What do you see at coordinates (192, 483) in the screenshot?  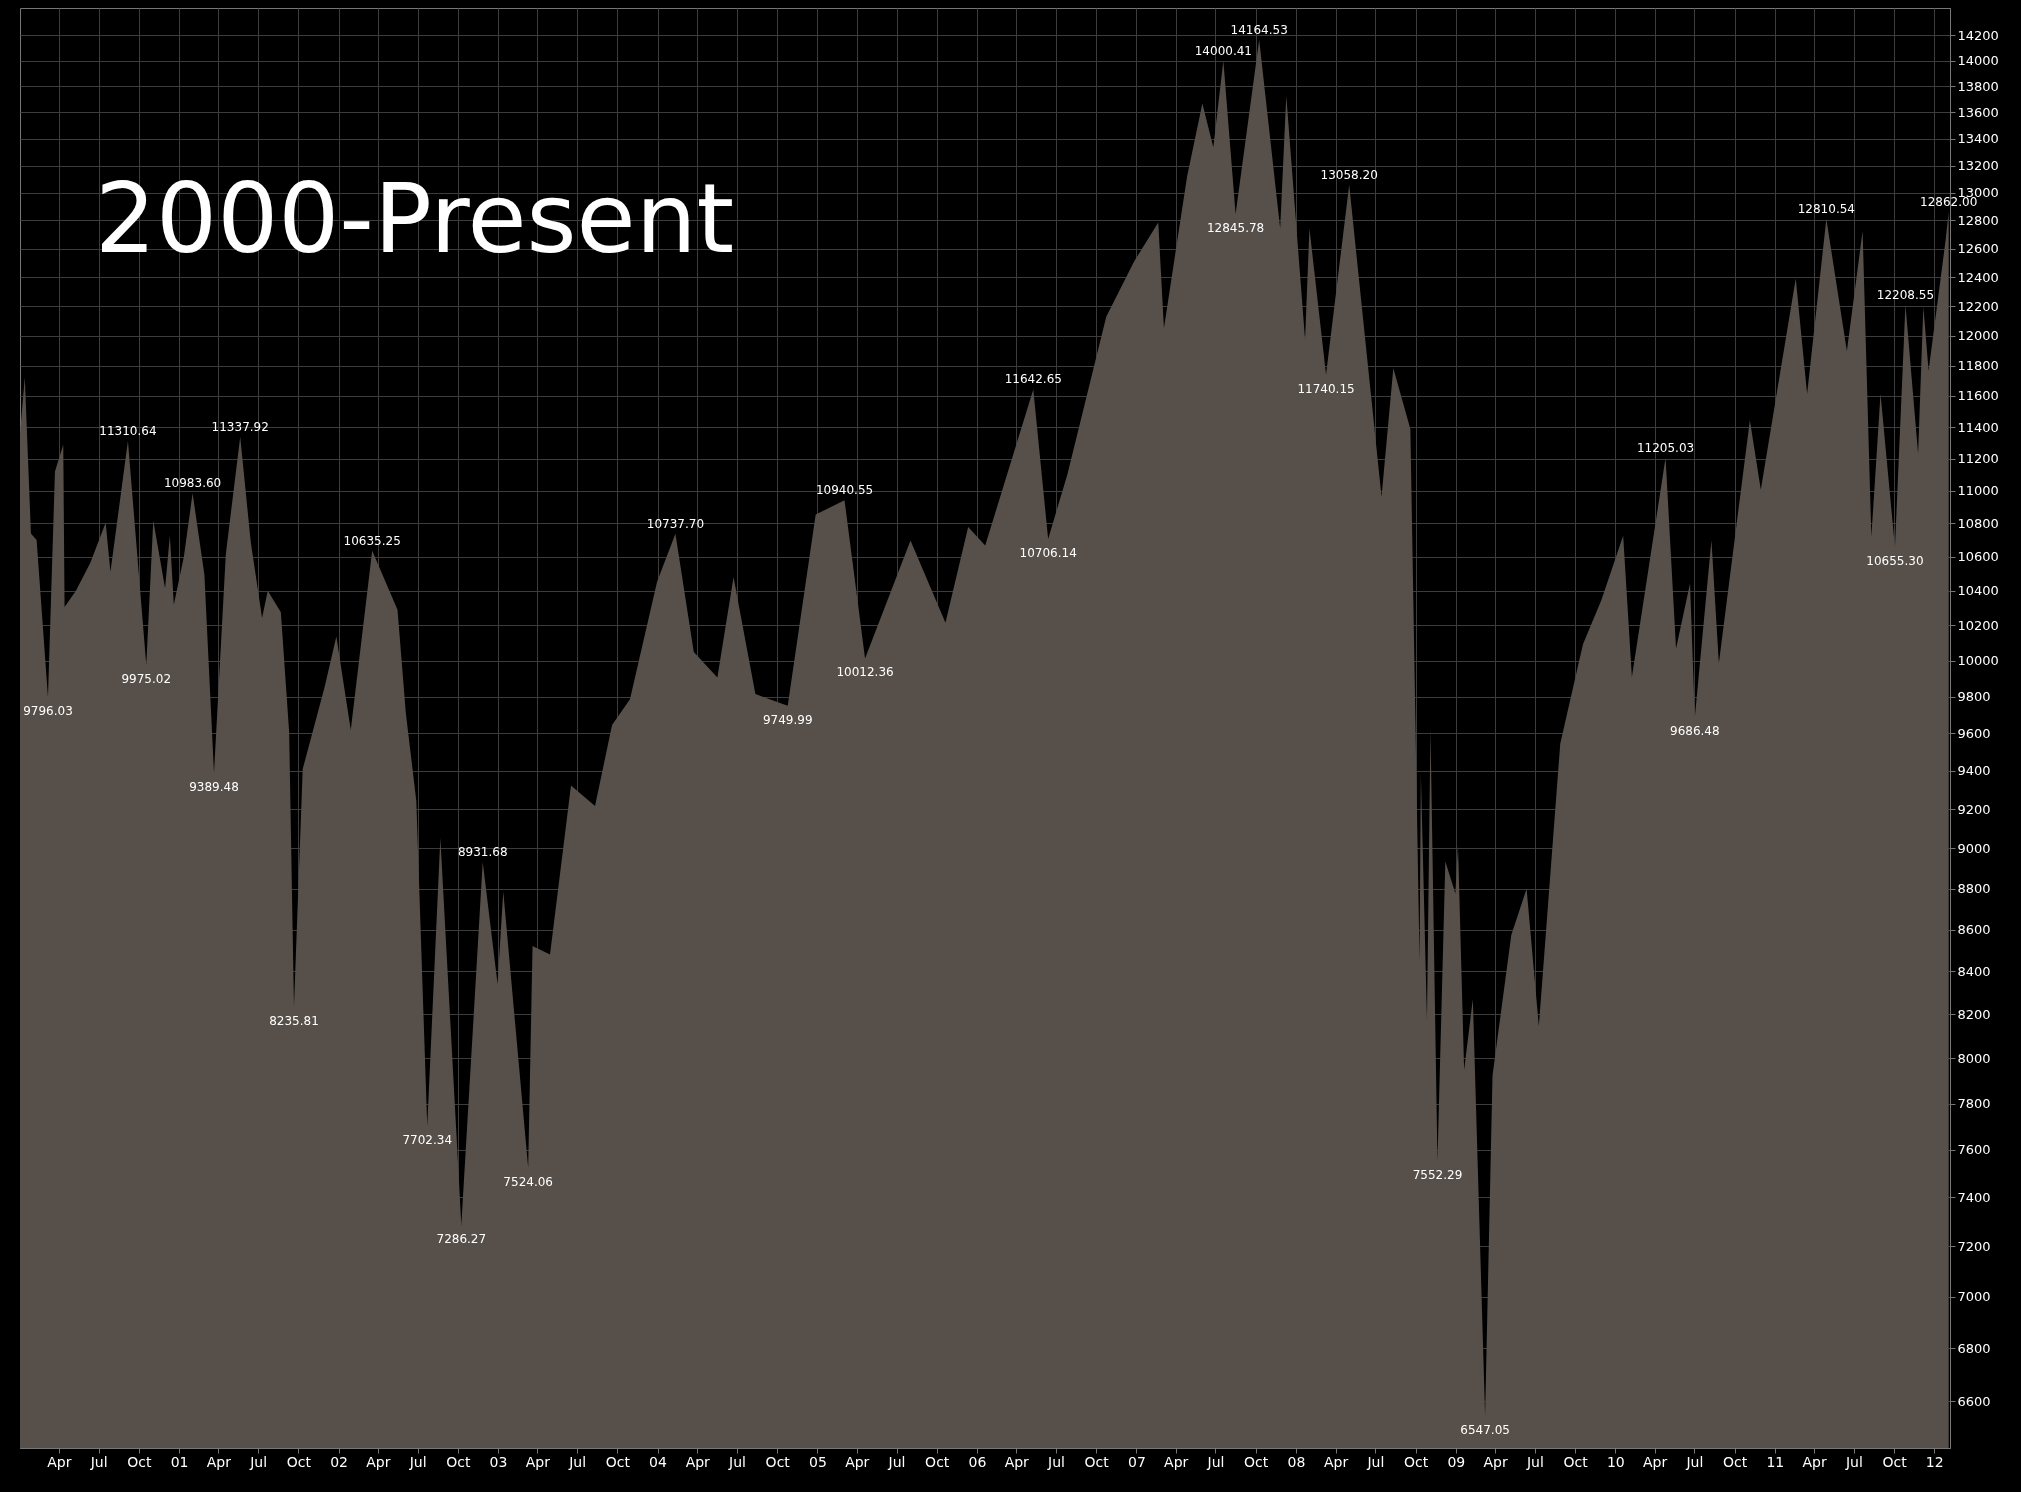 I see `annotation: 10983.60` at bounding box center [192, 483].